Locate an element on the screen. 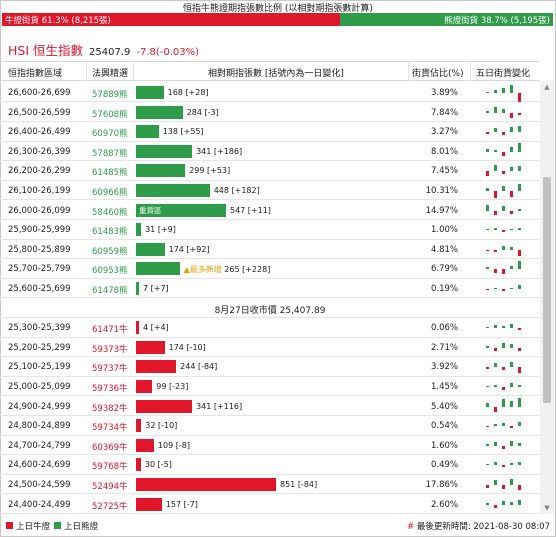  contracts-bar: 重貨區 is located at coordinates (181, 210).